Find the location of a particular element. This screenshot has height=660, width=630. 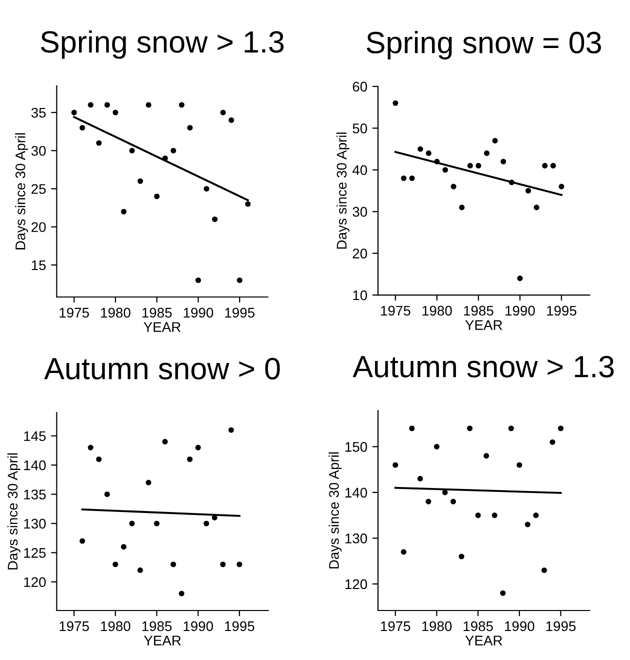

chart-title: Spring snow = 03 is located at coordinates (483, 45).